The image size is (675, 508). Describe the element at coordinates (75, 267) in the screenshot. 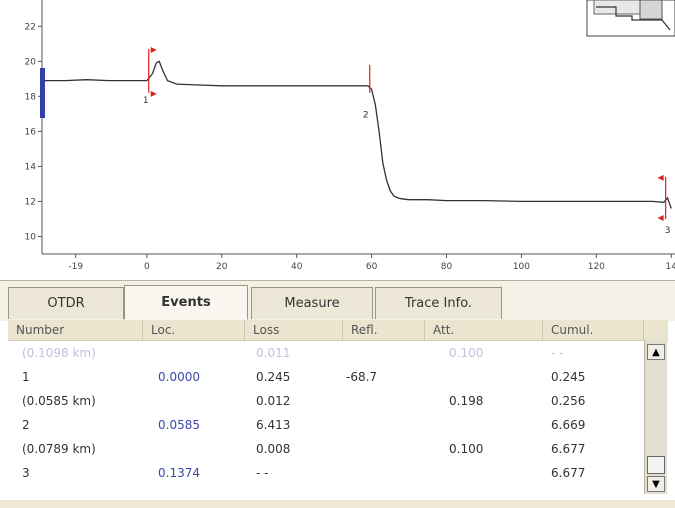

I see `x-tick-label: -19` at that location.